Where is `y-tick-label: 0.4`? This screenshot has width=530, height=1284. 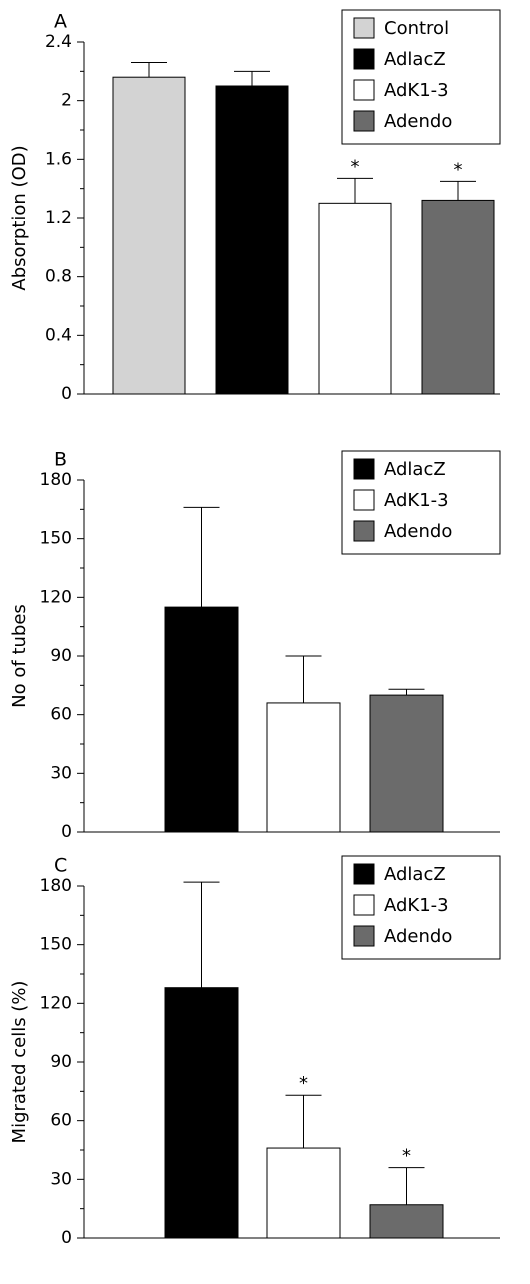
y-tick-label: 0.4 is located at coordinates (58, 335).